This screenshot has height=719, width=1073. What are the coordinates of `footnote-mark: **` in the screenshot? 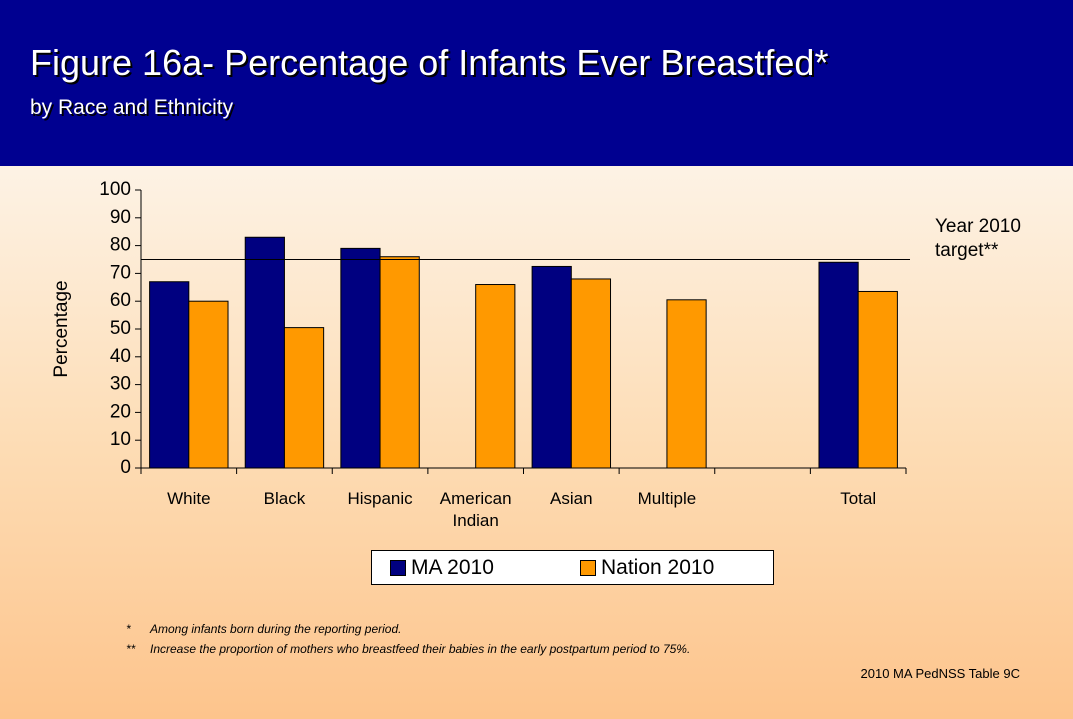 It's located at (131, 649).